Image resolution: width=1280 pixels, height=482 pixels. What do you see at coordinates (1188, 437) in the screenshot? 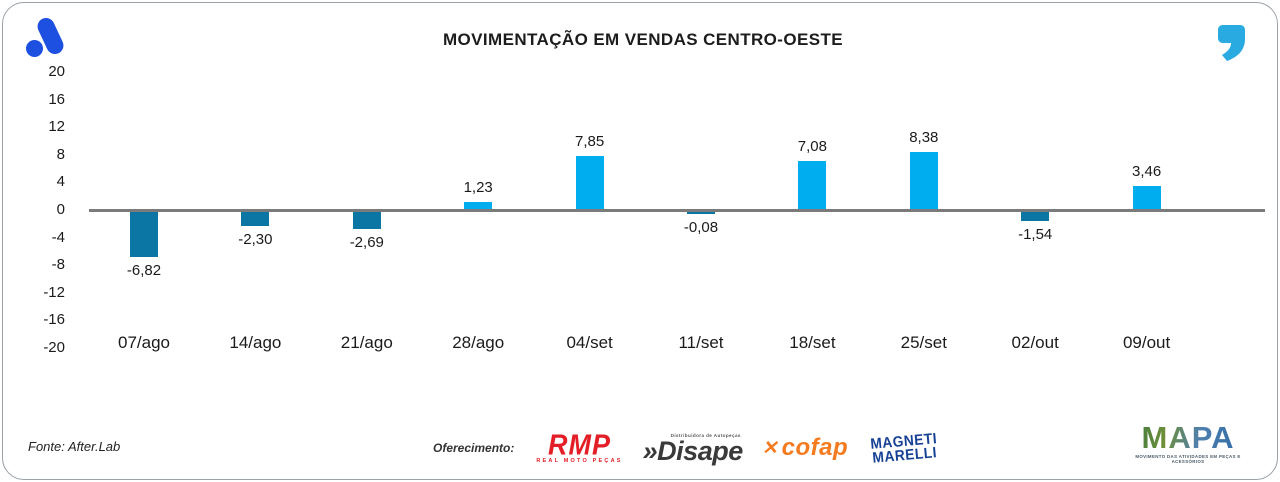
I see `mapa-logo-text: MAPA` at bounding box center [1188, 437].